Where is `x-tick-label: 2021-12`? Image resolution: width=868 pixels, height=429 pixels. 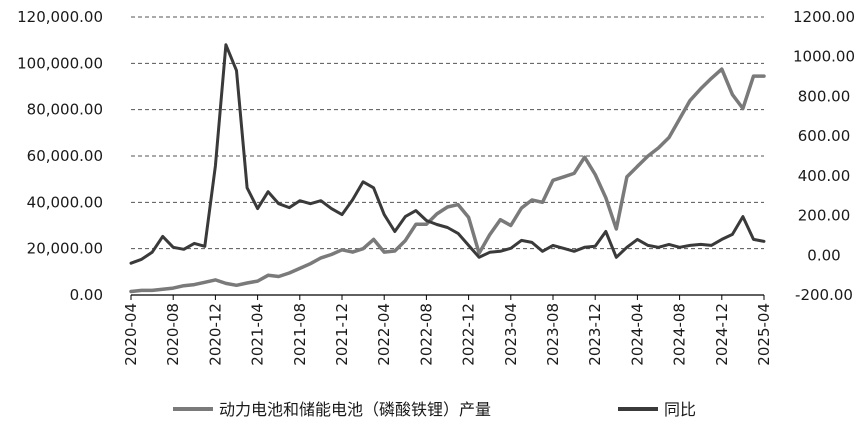
x-tick-label: 2021-12 is located at coordinates (342, 334).